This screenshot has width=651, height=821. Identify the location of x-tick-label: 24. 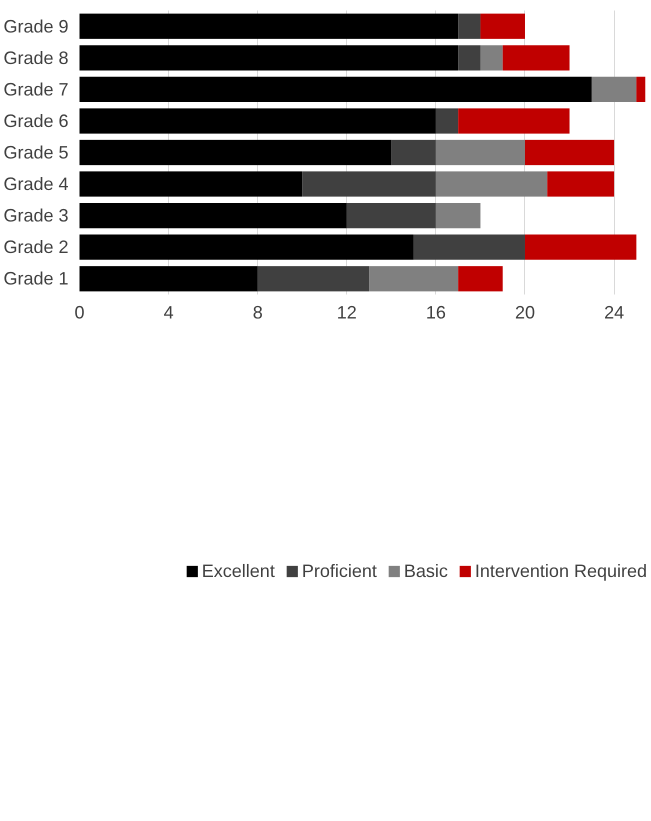
(614, 312).